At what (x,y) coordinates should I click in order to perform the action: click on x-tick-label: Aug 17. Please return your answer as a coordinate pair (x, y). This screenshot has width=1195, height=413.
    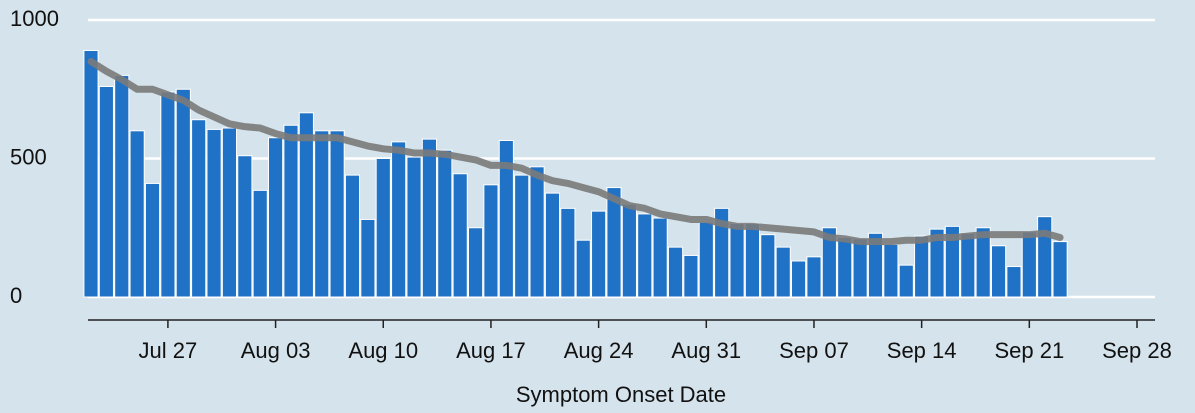
    Looking at the image, I should click on (491, 350).